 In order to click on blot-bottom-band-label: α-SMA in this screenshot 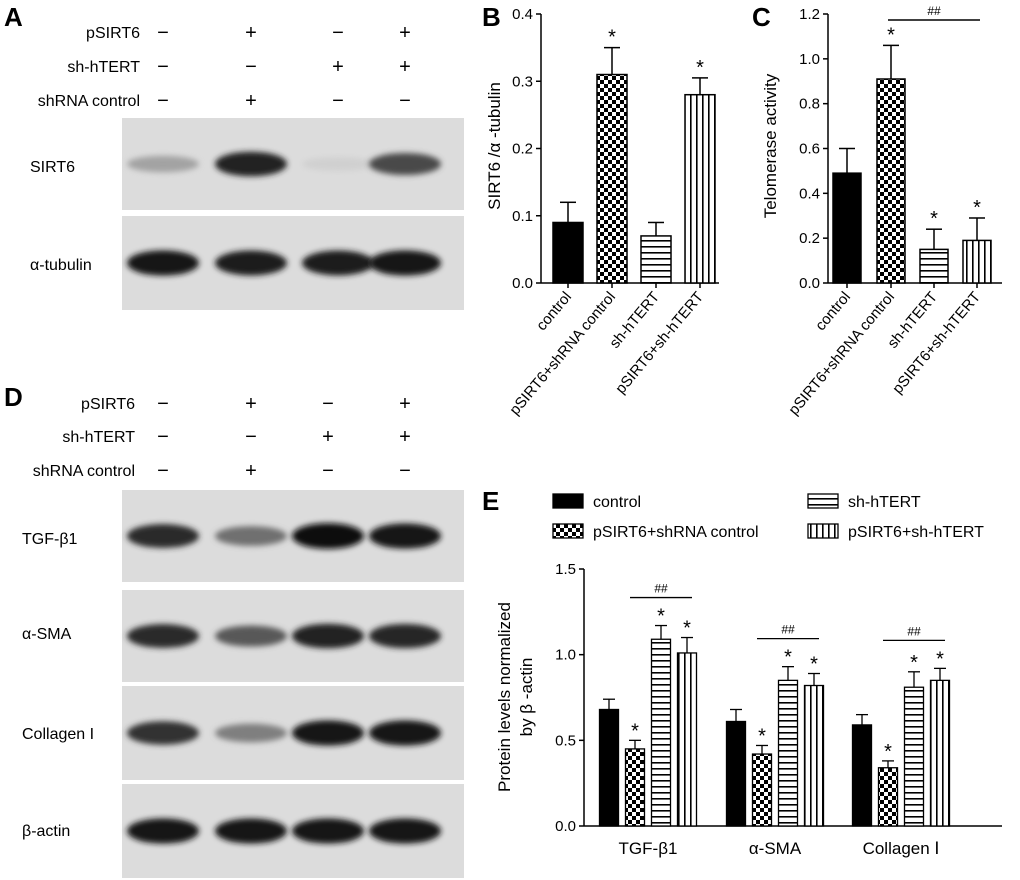, I will do `click(47, 634)`.